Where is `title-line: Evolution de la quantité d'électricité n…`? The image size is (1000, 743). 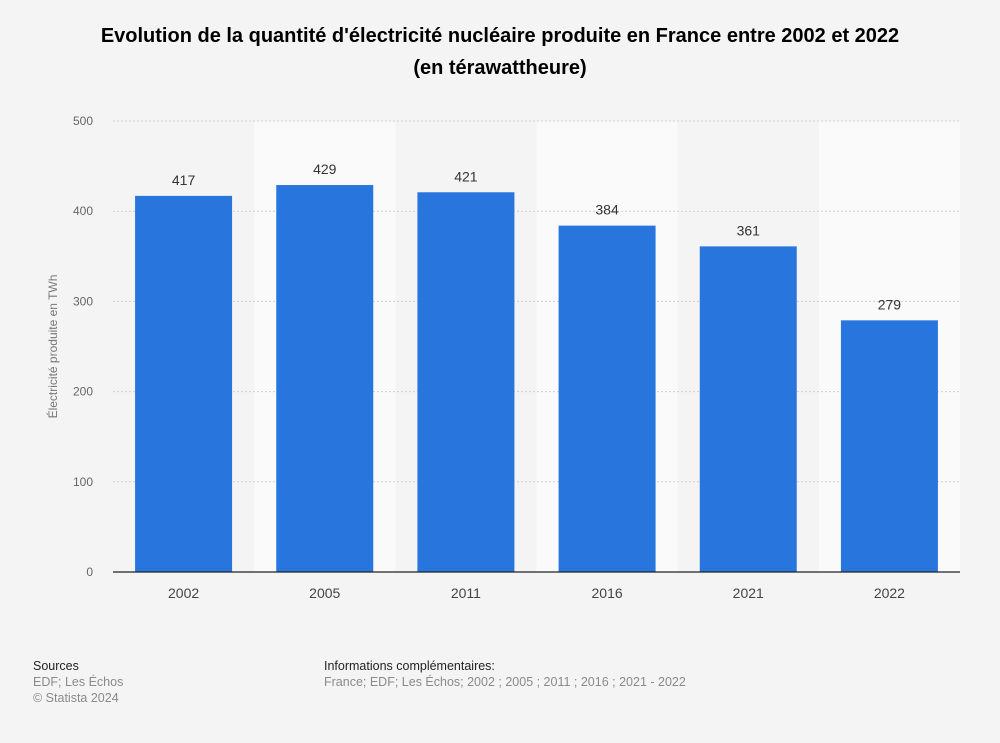 title-line: Evolution de la quantité d'électricité n… is located at coordinates (500, 36).